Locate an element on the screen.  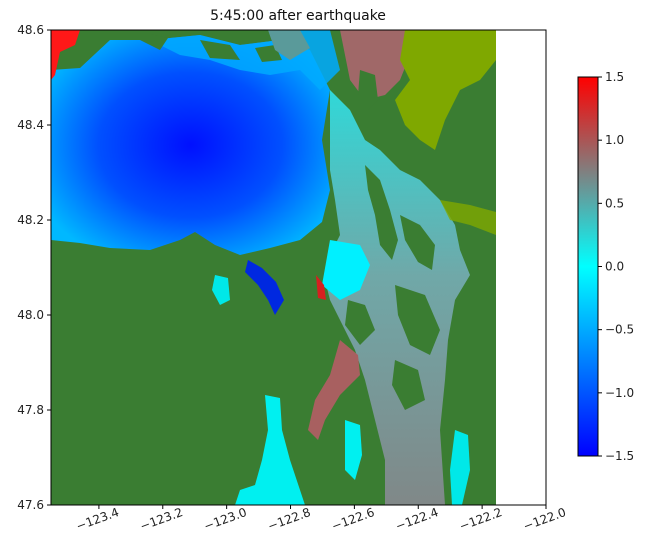
colorbar-tick-label: −0.5 is located at coordinates (619, 330).